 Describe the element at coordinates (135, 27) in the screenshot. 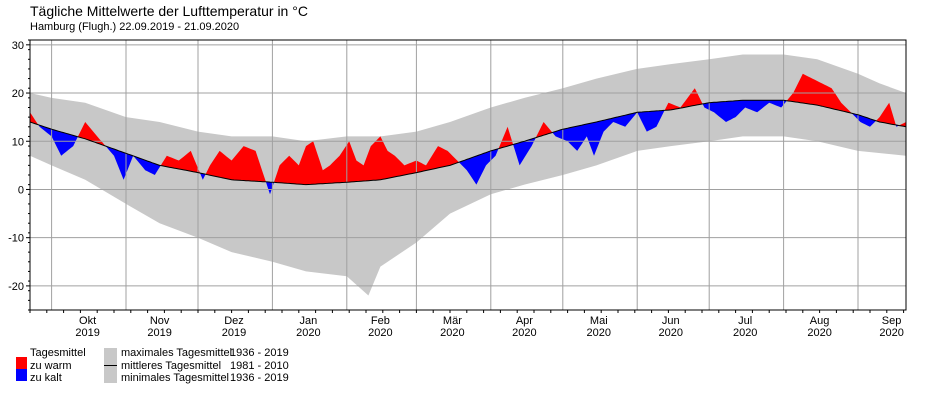

I see `chart-subtitle: Hamburg (Flugh.) 22.09.2019 - 21.09.2020` at that location.